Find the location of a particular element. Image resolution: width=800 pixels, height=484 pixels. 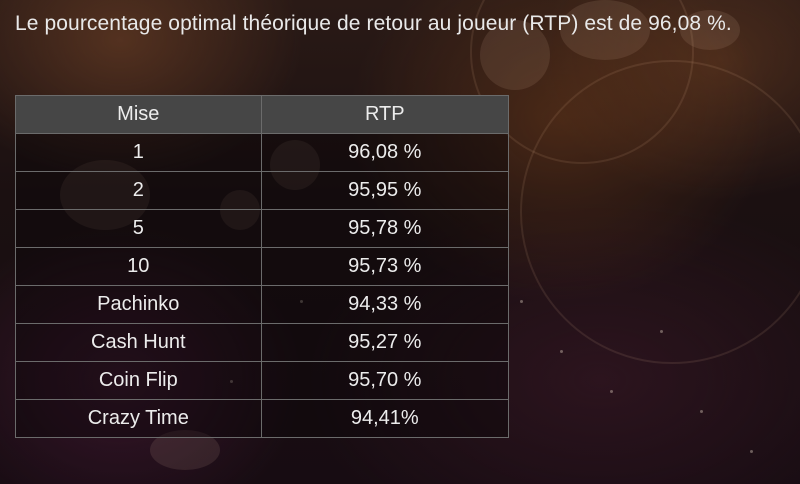

table-row: Pachinko 94,33 % is located at coordinates (262, 304).